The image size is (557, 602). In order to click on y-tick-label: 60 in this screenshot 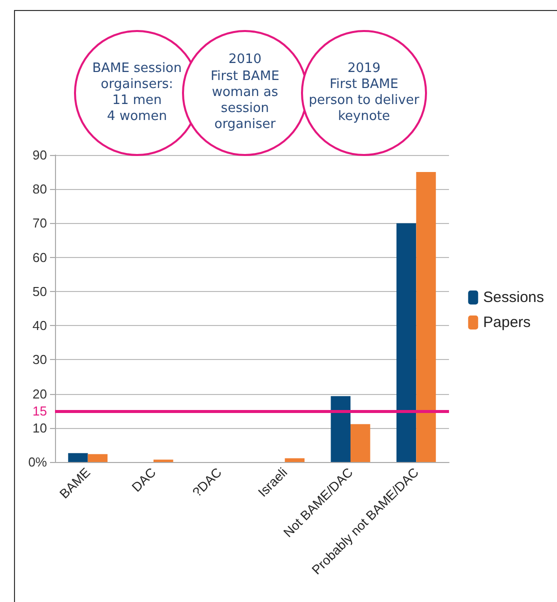, I will do `click(39, 257)`.